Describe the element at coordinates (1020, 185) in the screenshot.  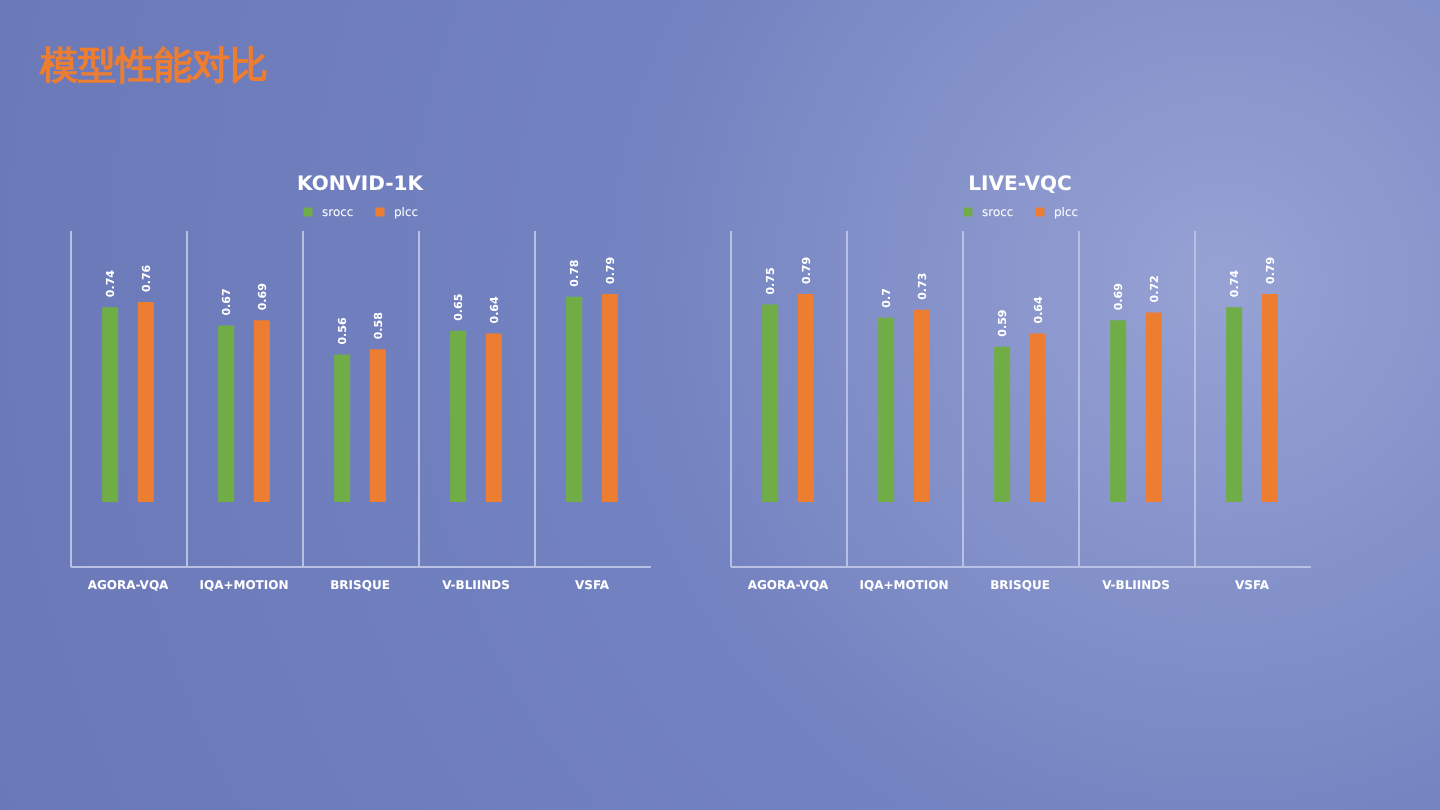
I see `chart-title: LIVE-VQC` at that location.